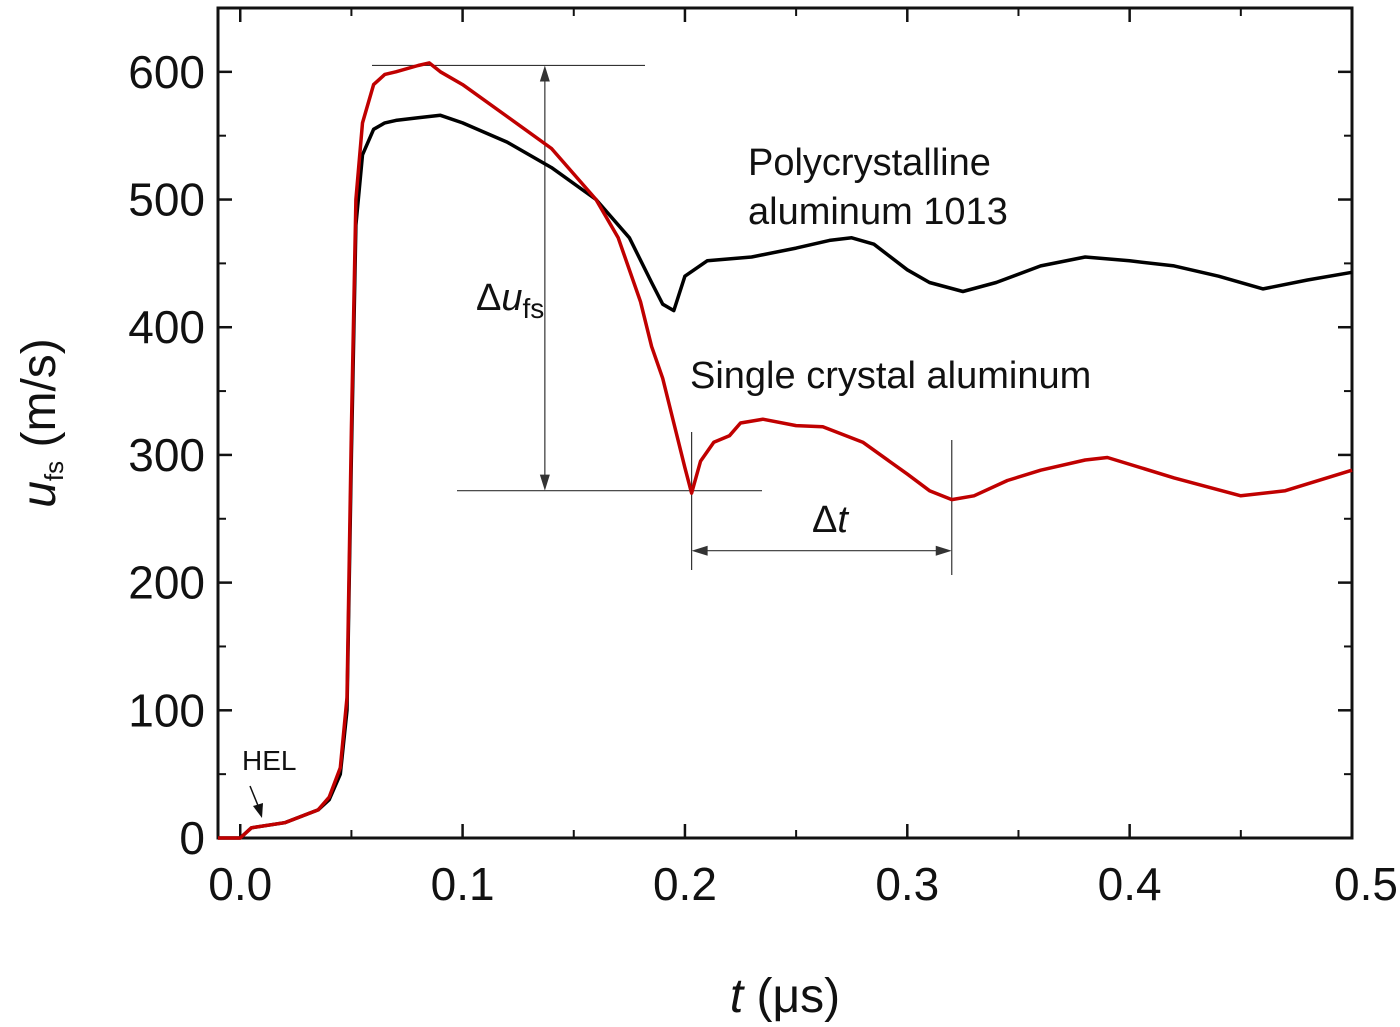  Describe the element at coordinates (166, 200) in the screenshot. I see `y-tick-label: 500` at that location.